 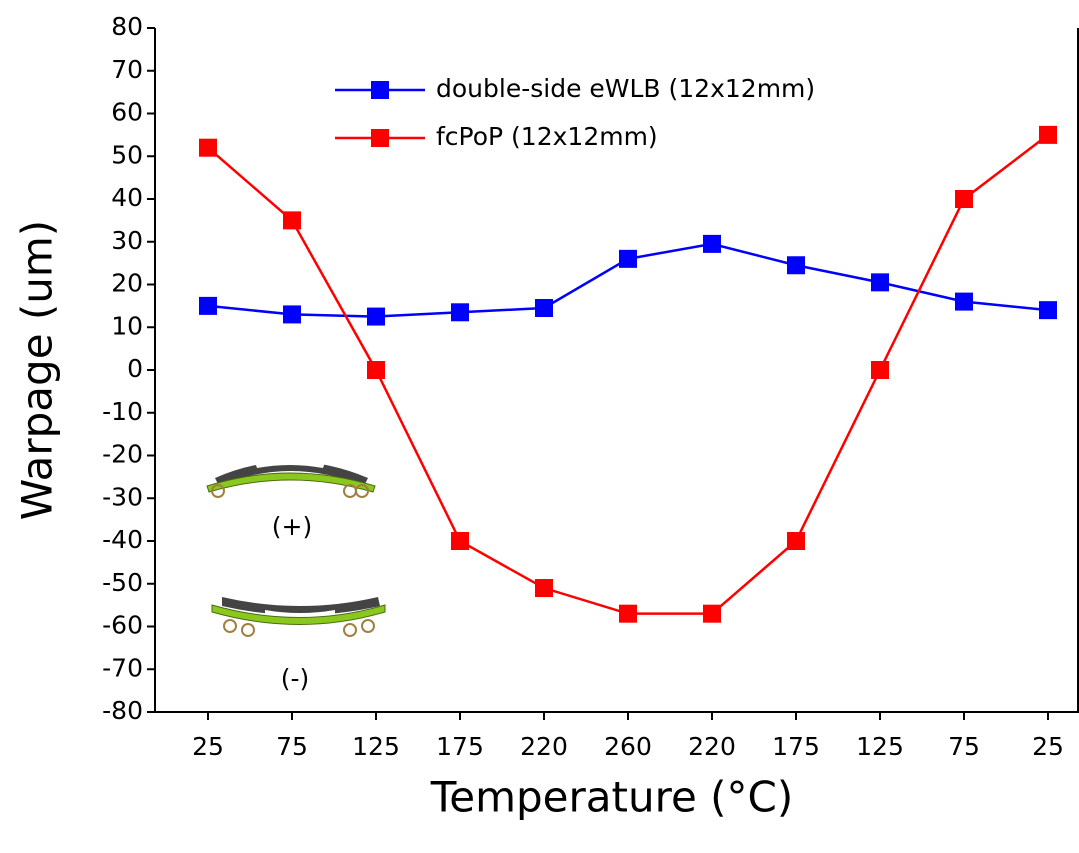 What do you see at coordinates (127, 240) in the screenshot?
I see `y-tick-label: 30` at bounding box center [127, 240].